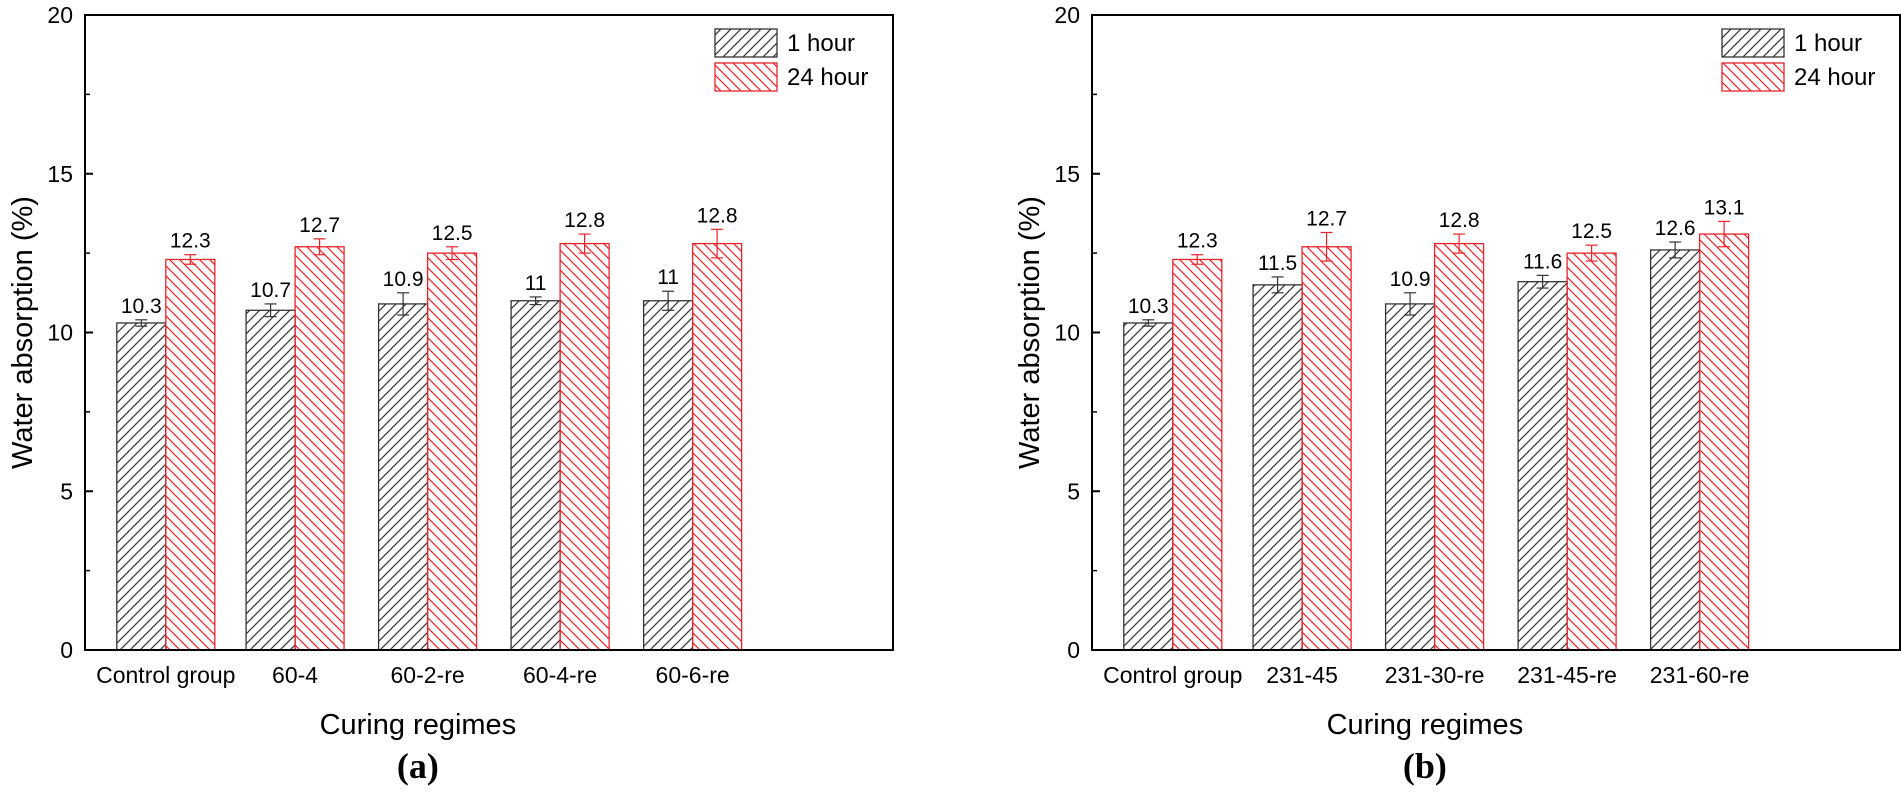 The image size is (1901, 803). I want to click on bar-1-hour-231-30-re, so click(1410, 477).